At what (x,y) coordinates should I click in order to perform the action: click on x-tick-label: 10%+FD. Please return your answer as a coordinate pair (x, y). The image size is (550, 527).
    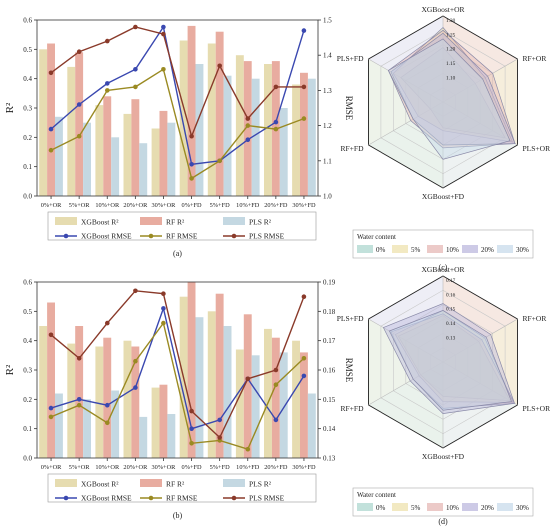
    Looking at the image, I should click on (248, 205).